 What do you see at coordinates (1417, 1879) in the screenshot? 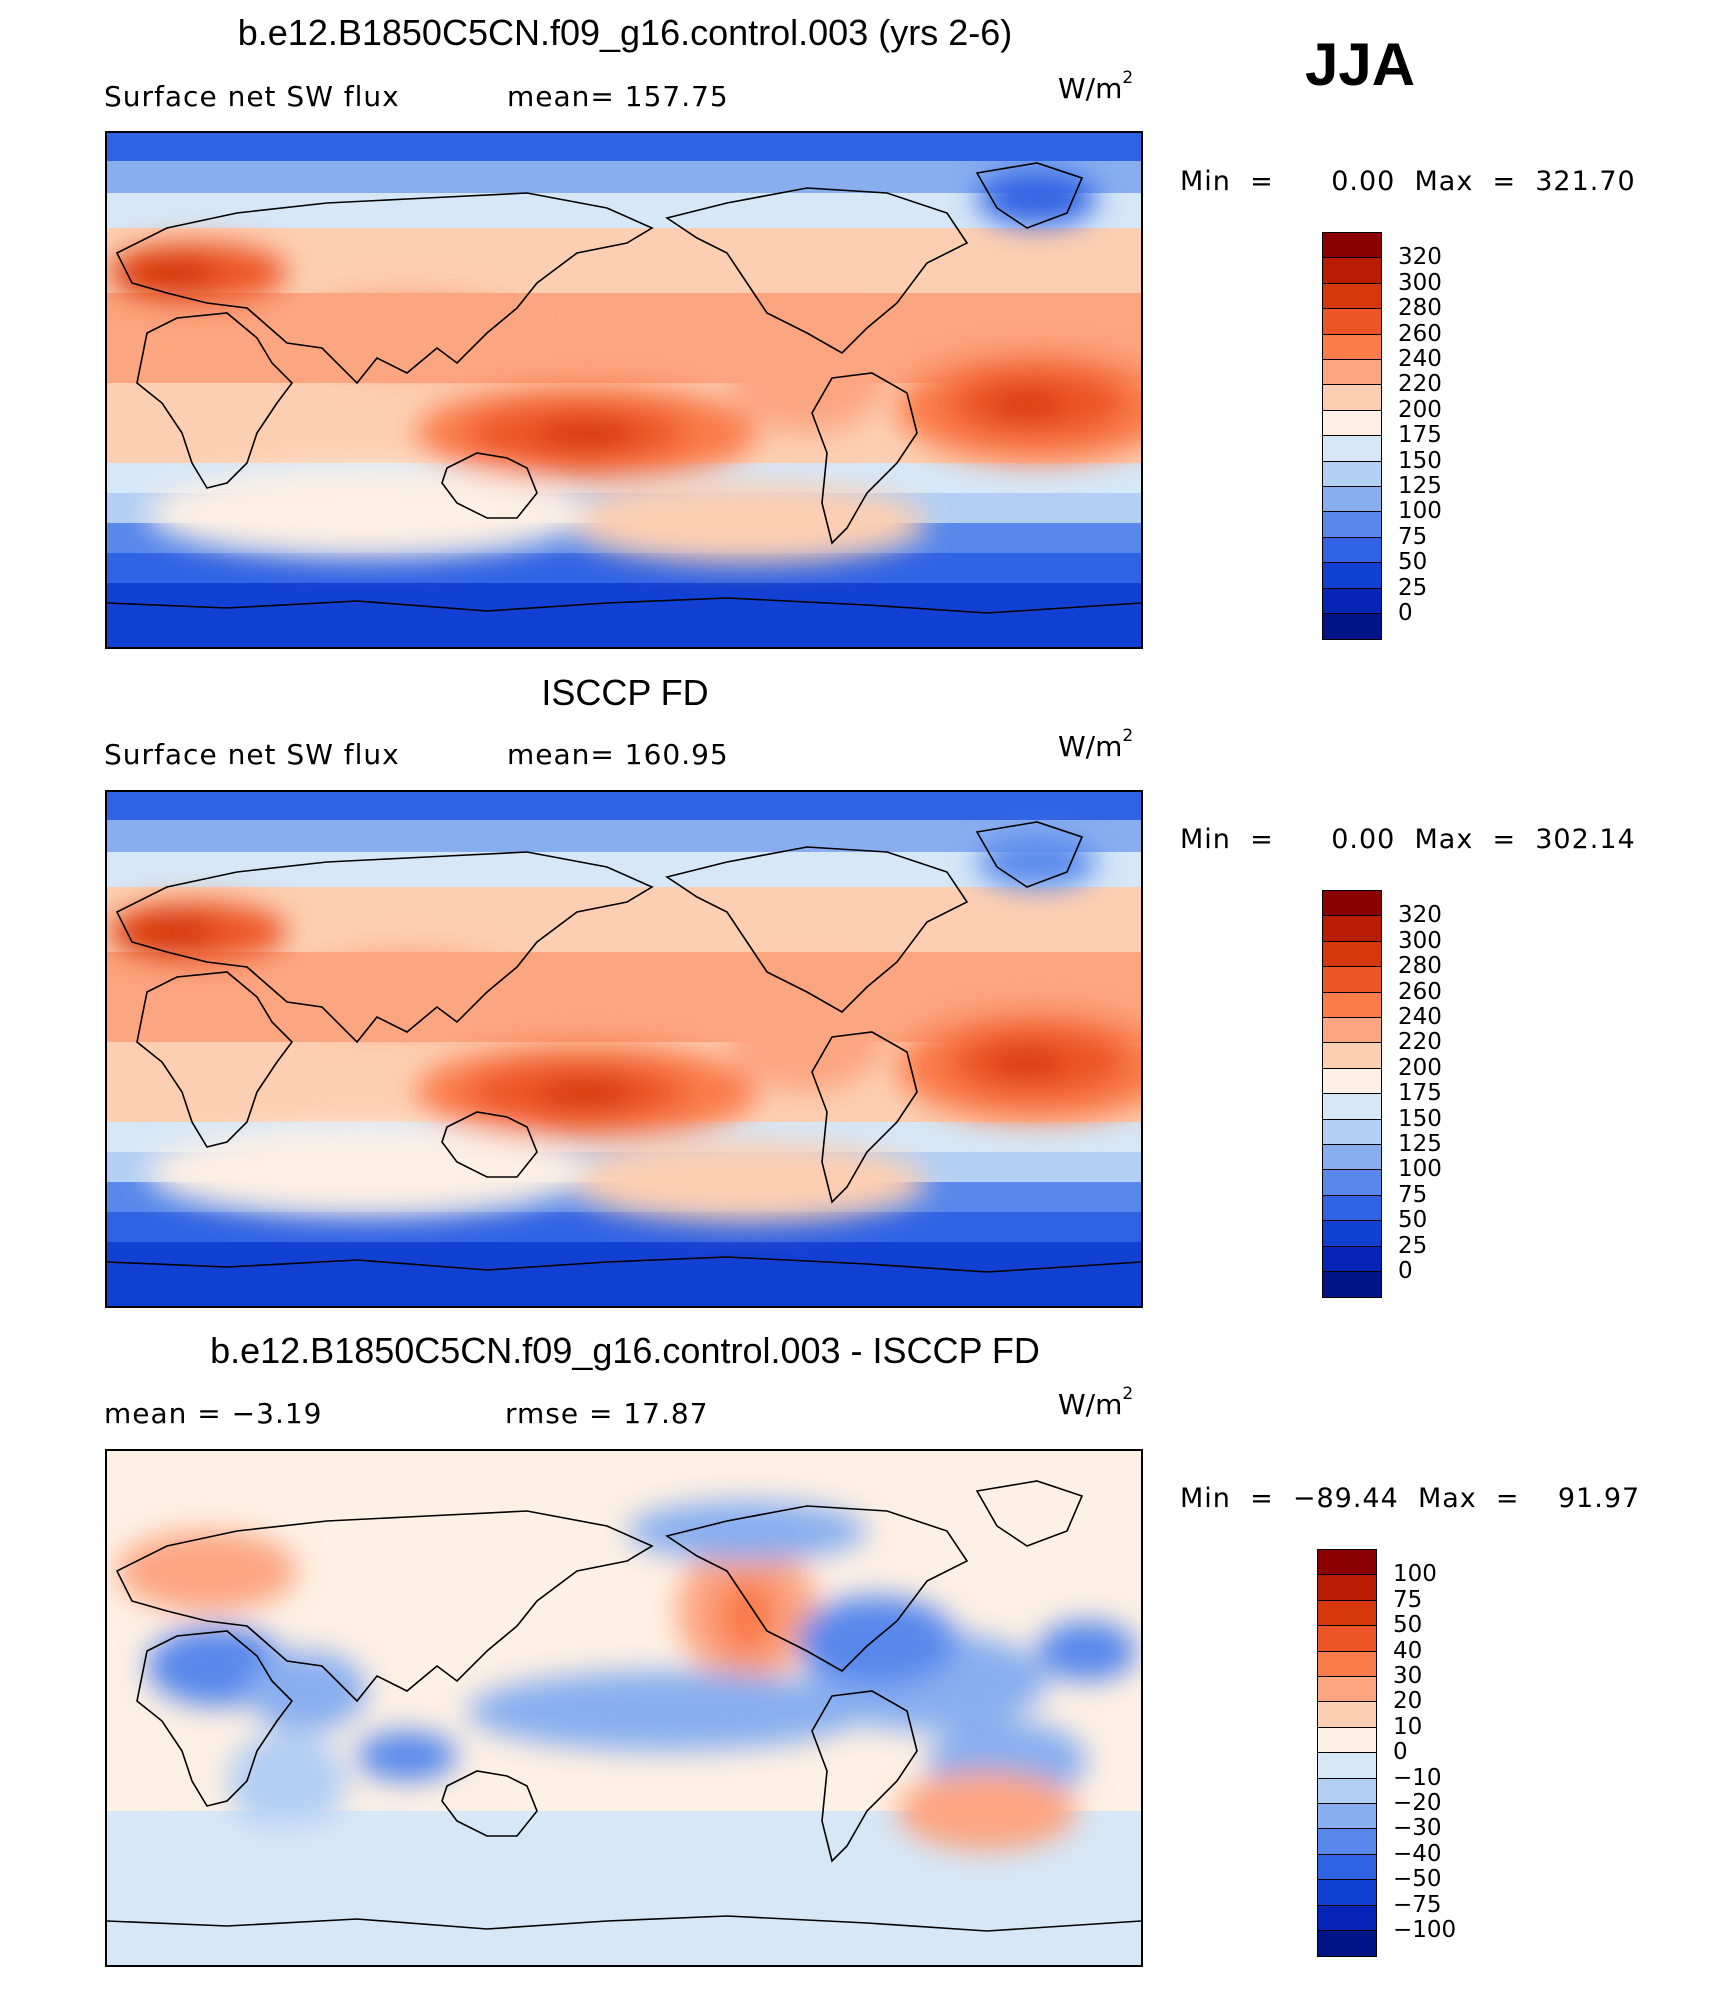
I see `colorbar-tick-label: −50` at bounding box center [1417, 1879].